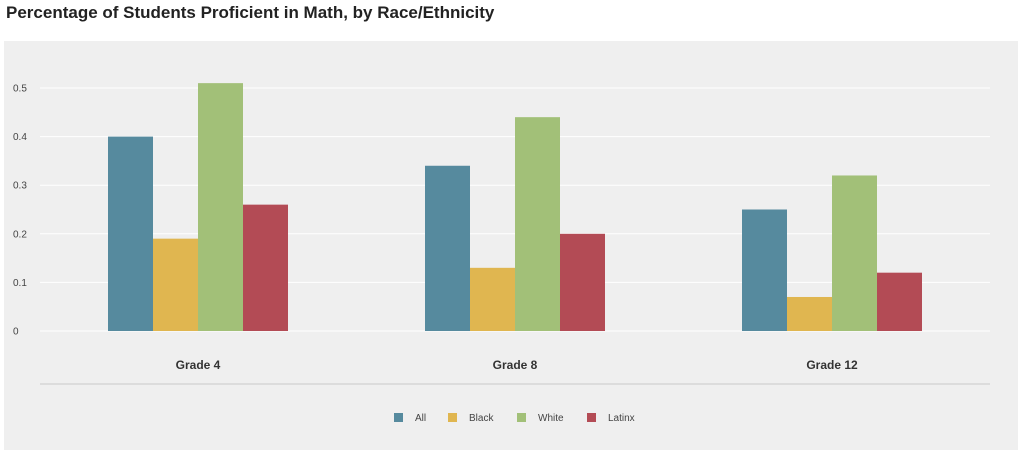  Describe the element at coordinates (20, 234) in the screenshot. I see `y-tick-label: 0.2` at that location.